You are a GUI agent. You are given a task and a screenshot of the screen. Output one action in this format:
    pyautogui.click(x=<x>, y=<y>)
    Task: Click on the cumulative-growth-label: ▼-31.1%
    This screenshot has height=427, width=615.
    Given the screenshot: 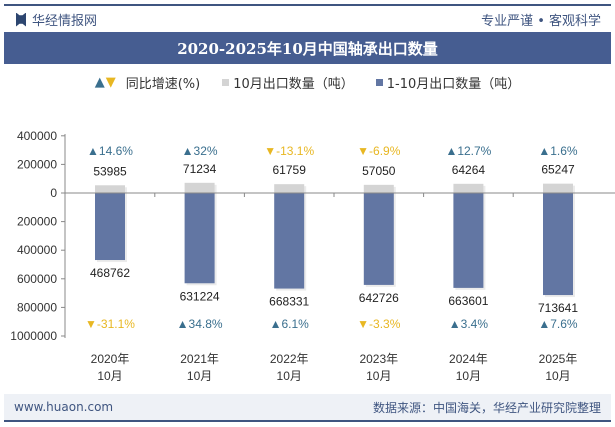 What is the action you would take?
    pyautogui.click(x=110, y=324)
    